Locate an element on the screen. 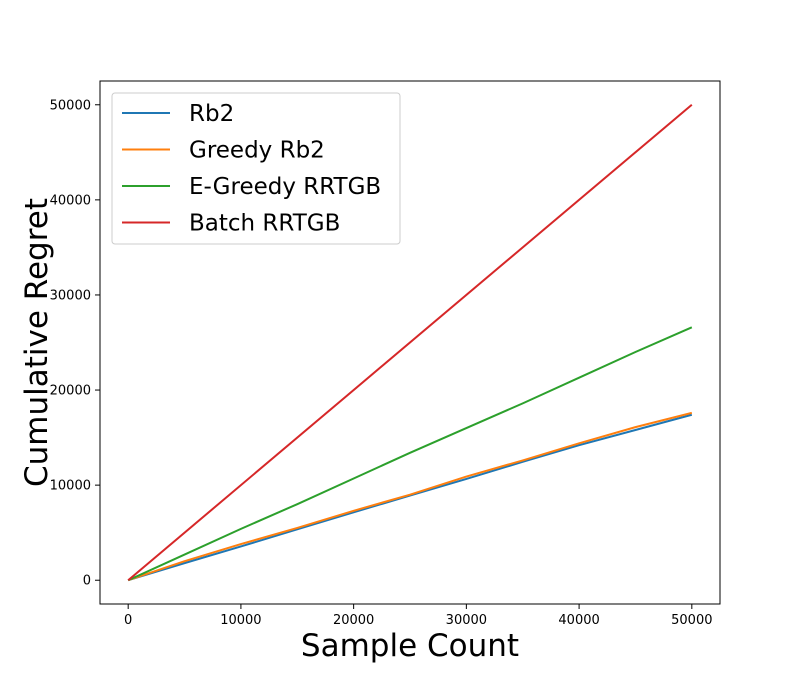 The image size is (800, 677). y-tick-label: 10000 is located at coordinates (70, 486).